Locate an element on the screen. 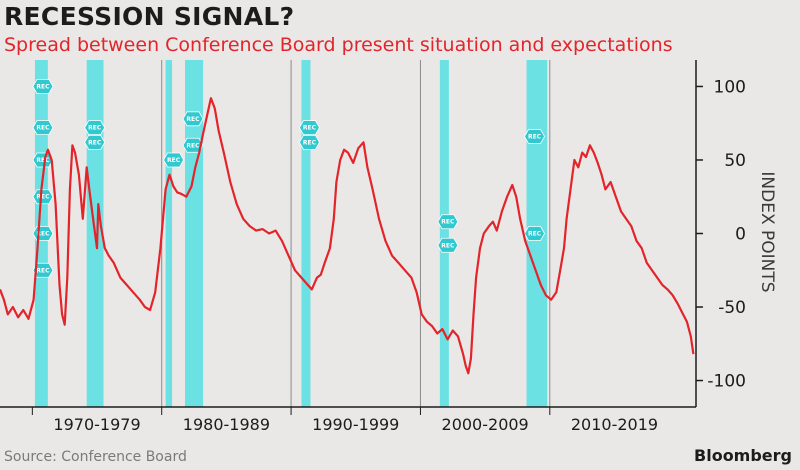  y-tick-label: -50 is located at coordinates (732, 308).